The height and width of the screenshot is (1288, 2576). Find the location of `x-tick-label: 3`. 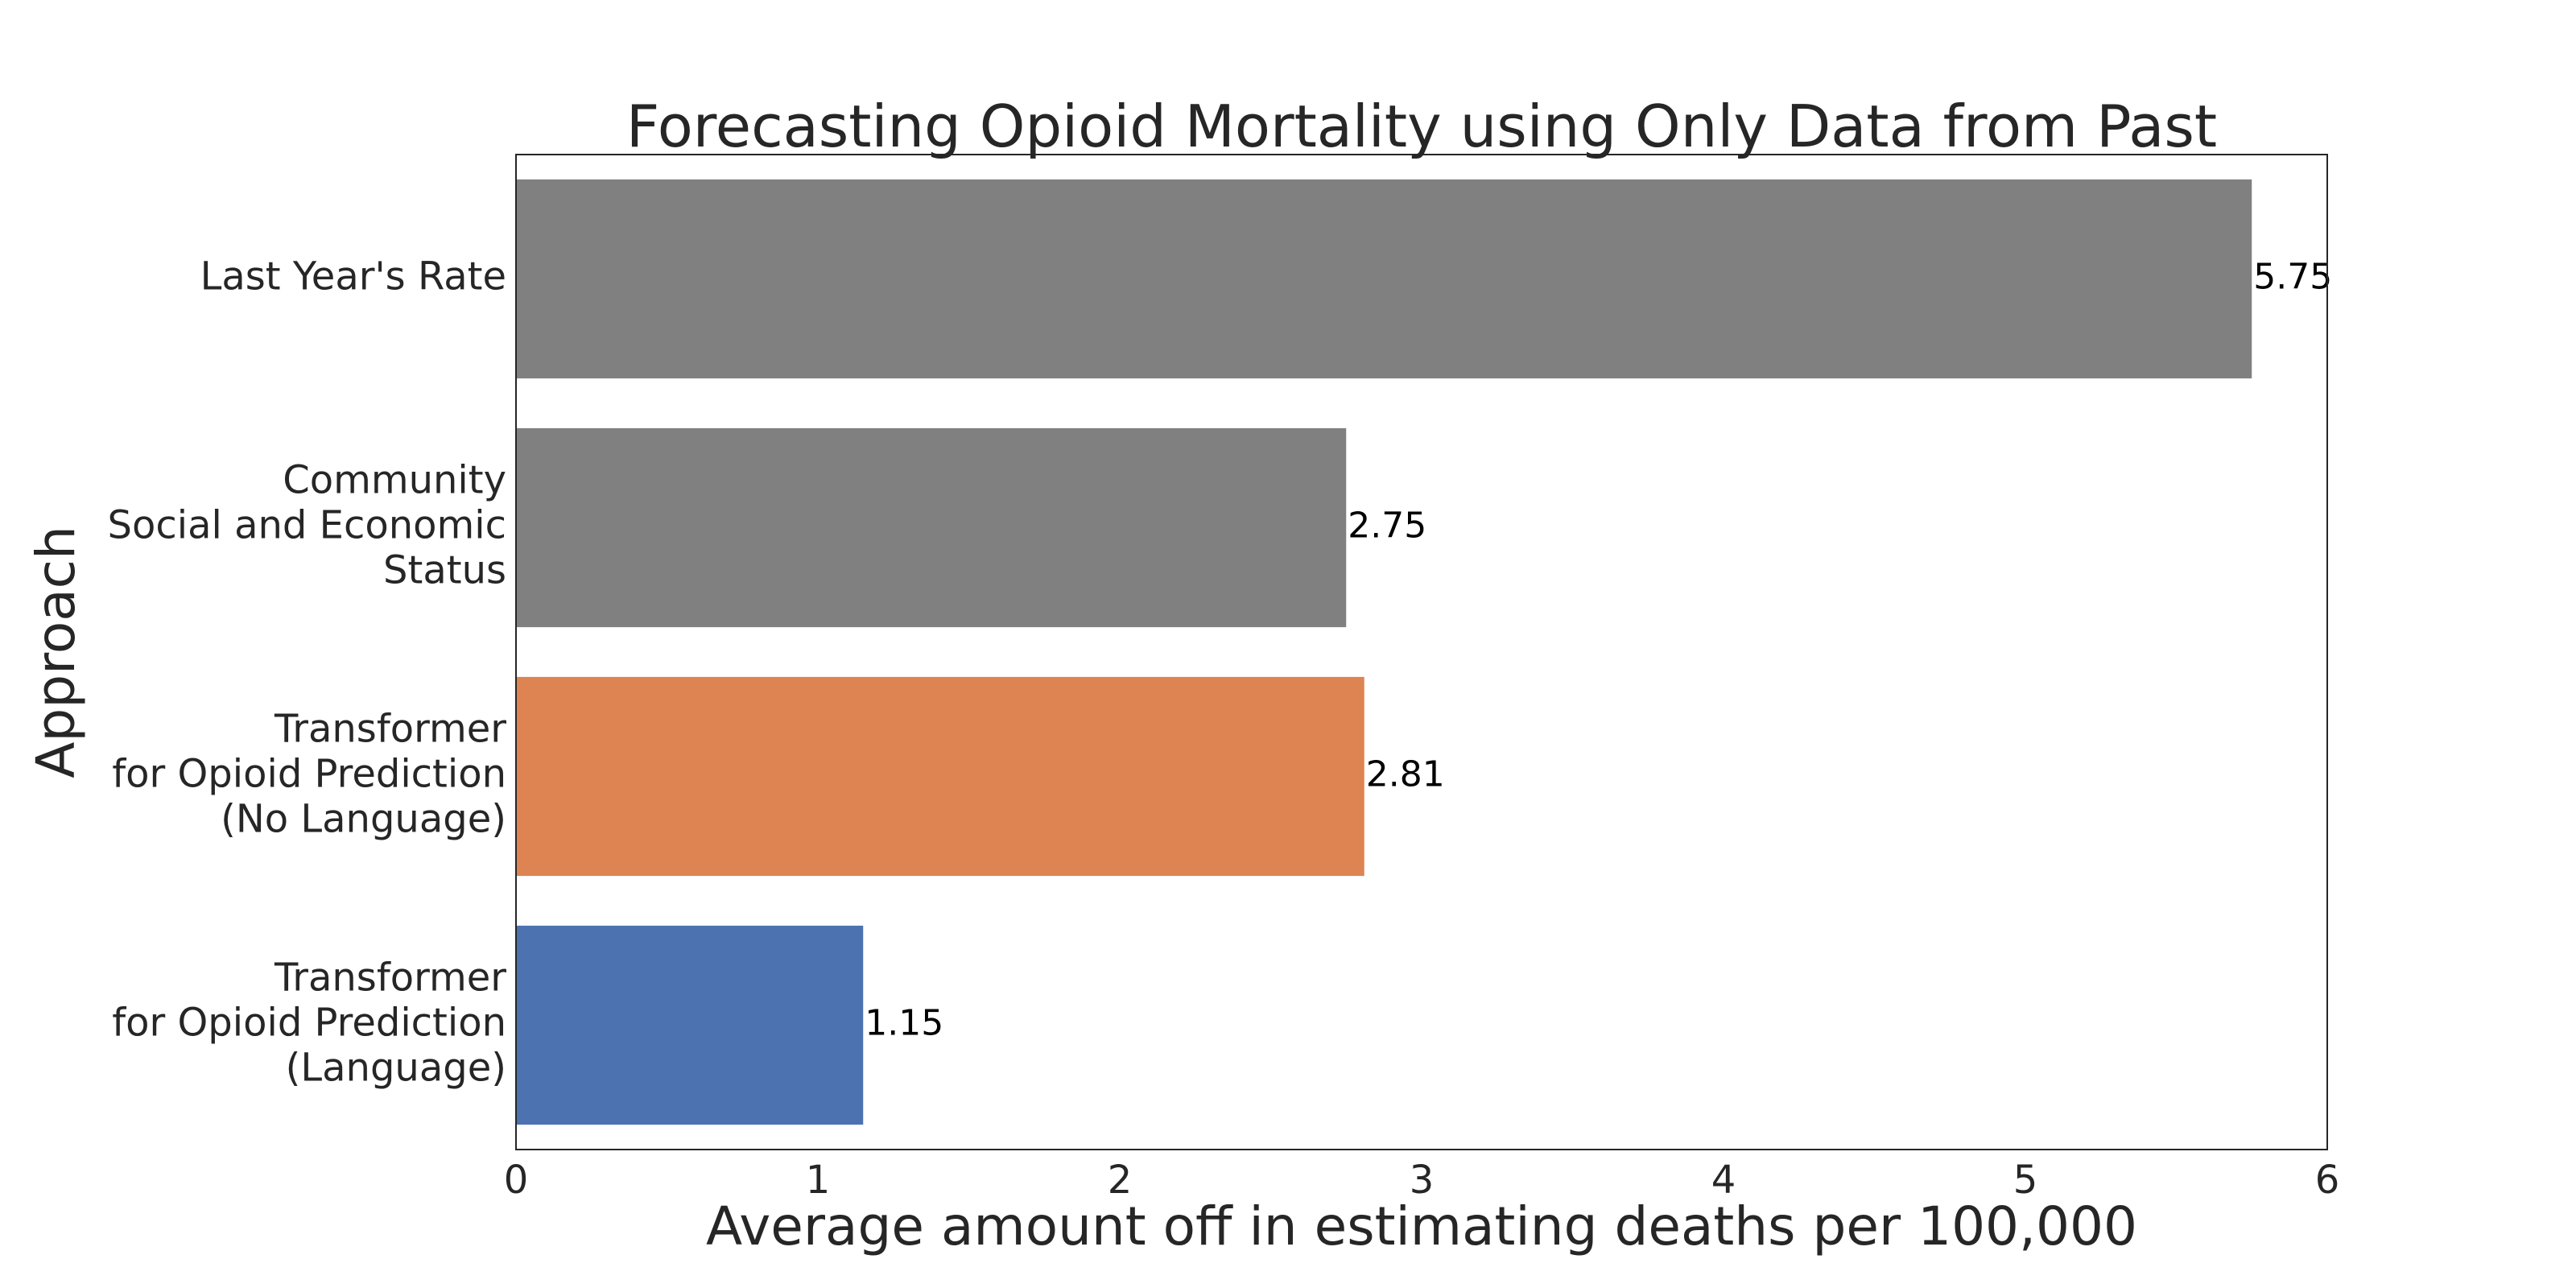

x-tick-label: 3 is located at coordinates (1422, 1180).